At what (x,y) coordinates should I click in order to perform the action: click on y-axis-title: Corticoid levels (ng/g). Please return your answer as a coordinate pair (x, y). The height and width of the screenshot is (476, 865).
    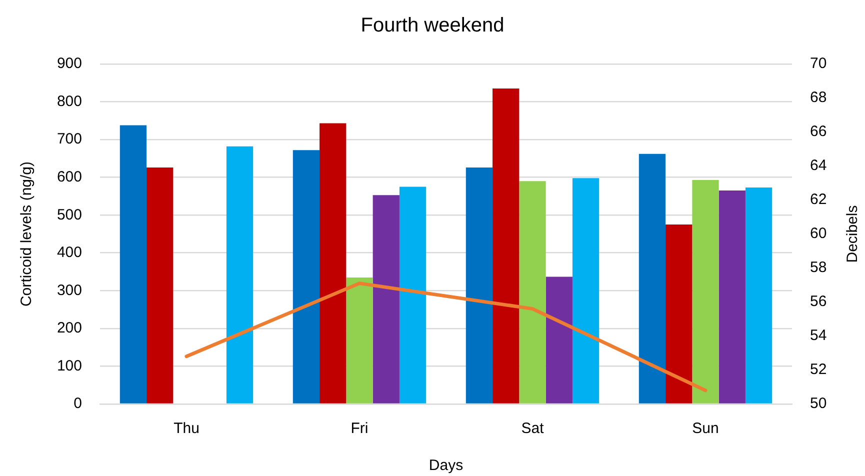
    Looking at the image, I should click on (27, 234).